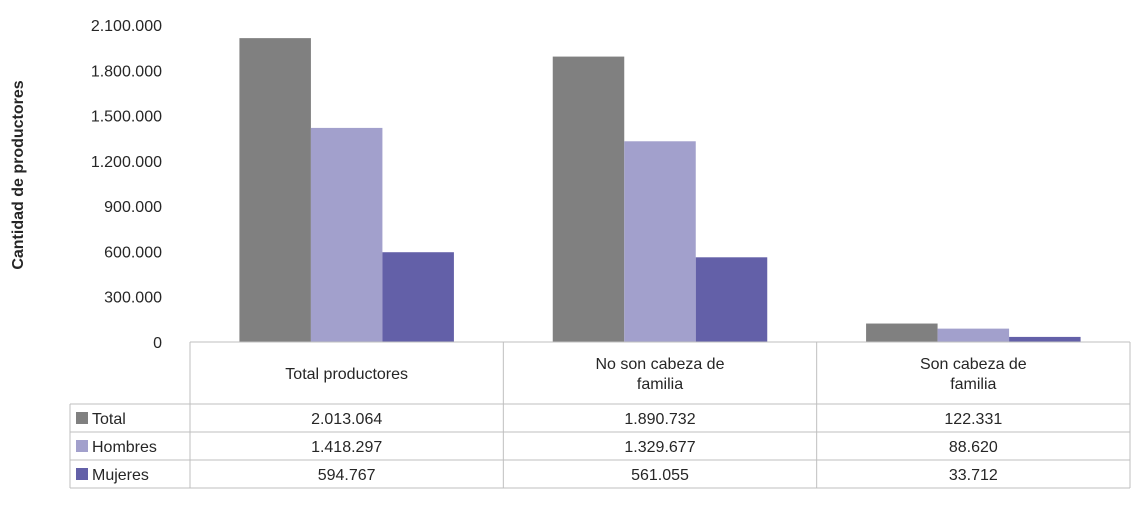 This screenshot has height=517, width=1135. Describe the element at coordinates (126, 162) in the screenshot. I see `y-tick-label: 1.200.000` at that location.